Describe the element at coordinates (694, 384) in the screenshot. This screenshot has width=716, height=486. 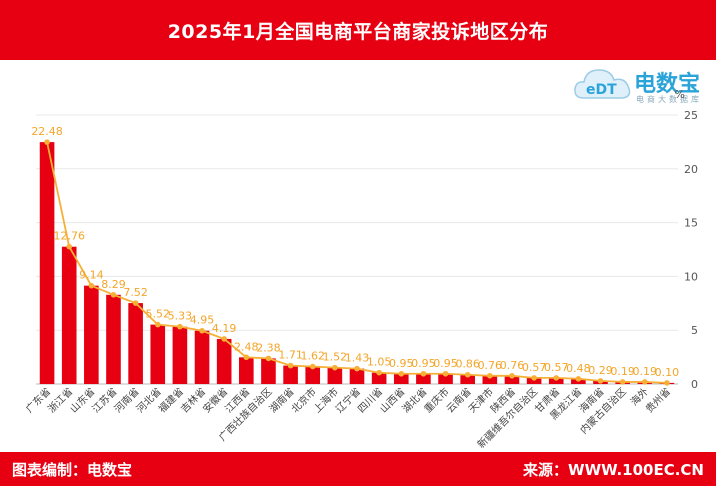
I see `y-tick-label: 0` at that location.